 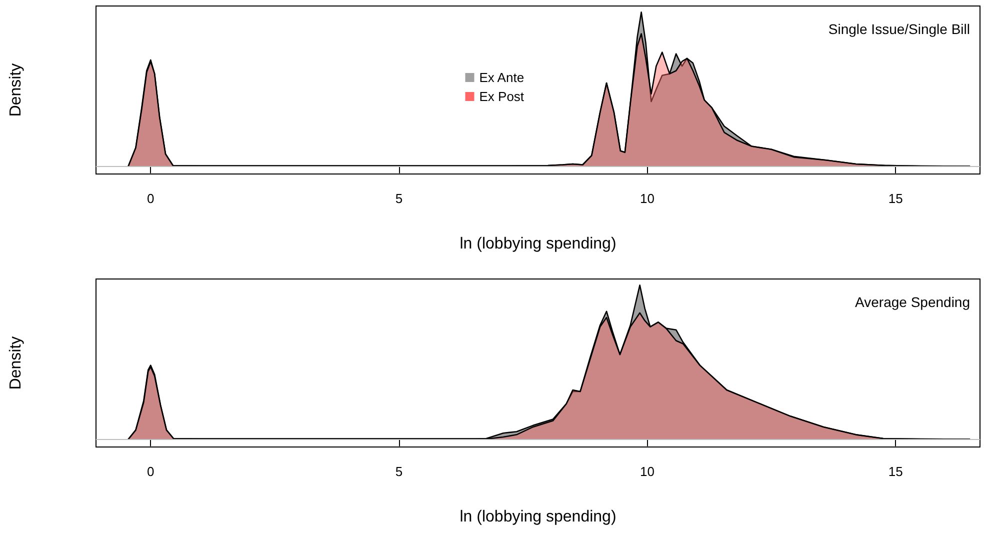 I want to click on legend-label: Ex Post, so click(x=501, y=96).